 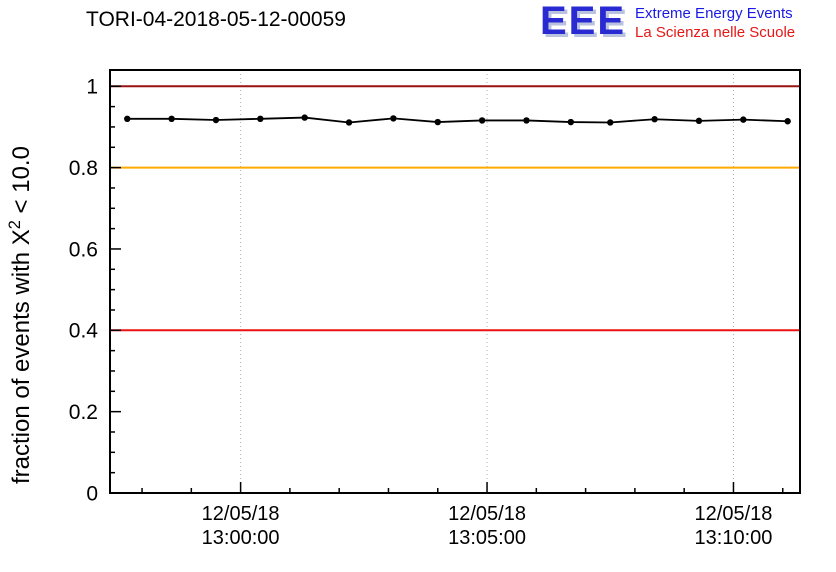 What do you see at coordinates (83, 168) in the screenshot?
I see `y-tick-label: 0.8` at bounding box center [83, 168].